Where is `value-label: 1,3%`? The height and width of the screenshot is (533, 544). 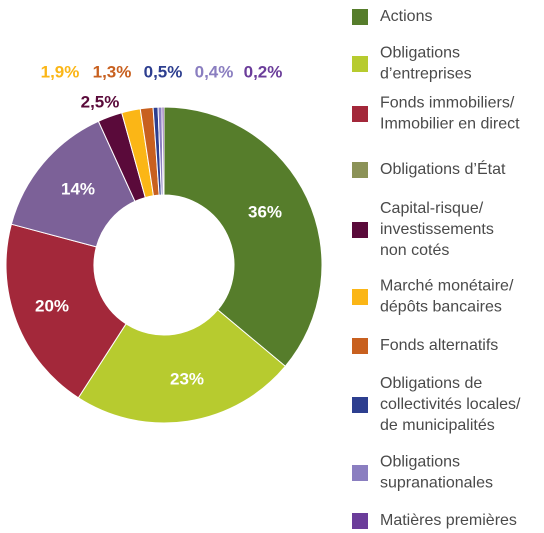 value-label: 1,3% is located at coordinates (112, 71).